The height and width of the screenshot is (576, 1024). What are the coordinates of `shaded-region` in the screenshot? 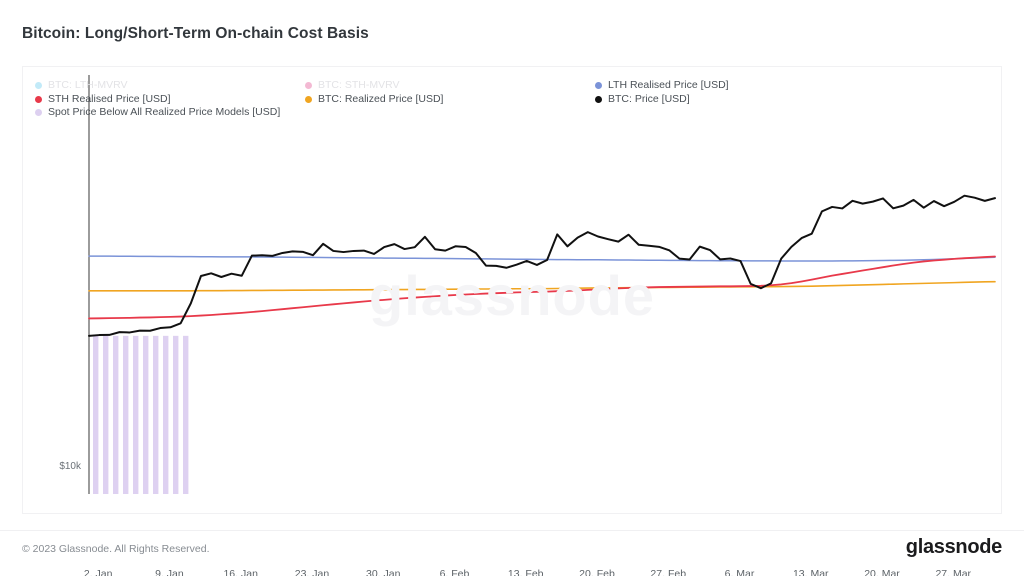 It's located at (140, 414).